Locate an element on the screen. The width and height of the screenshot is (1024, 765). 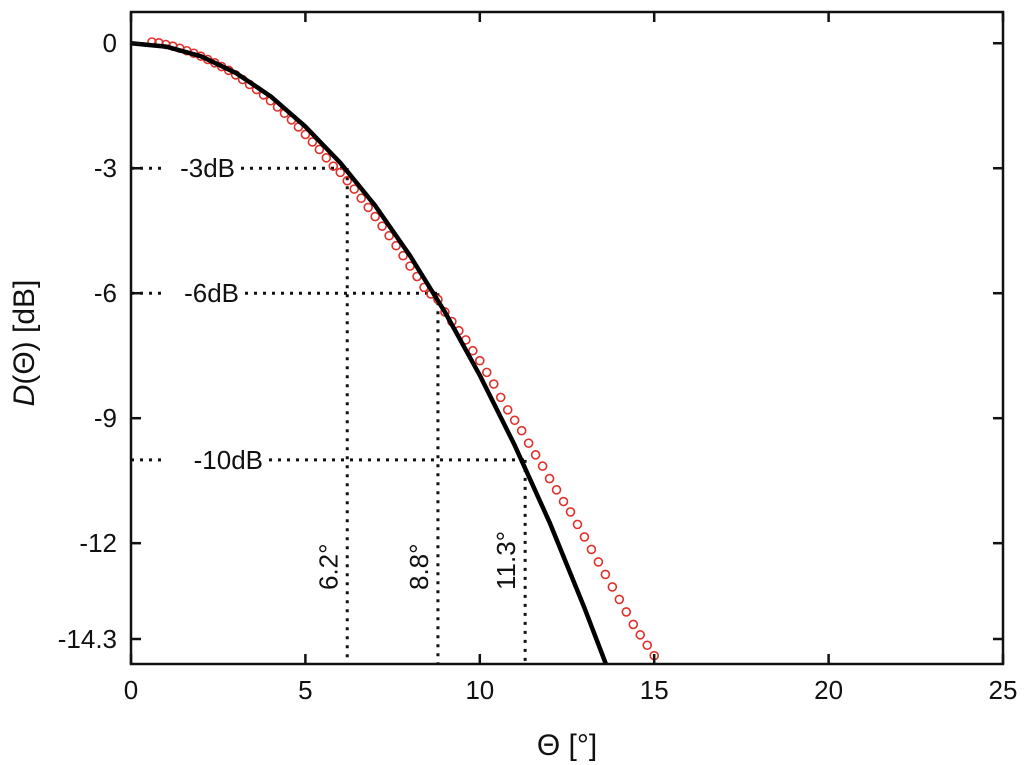
level-label: -3dB is located at coordinates (207, 168).